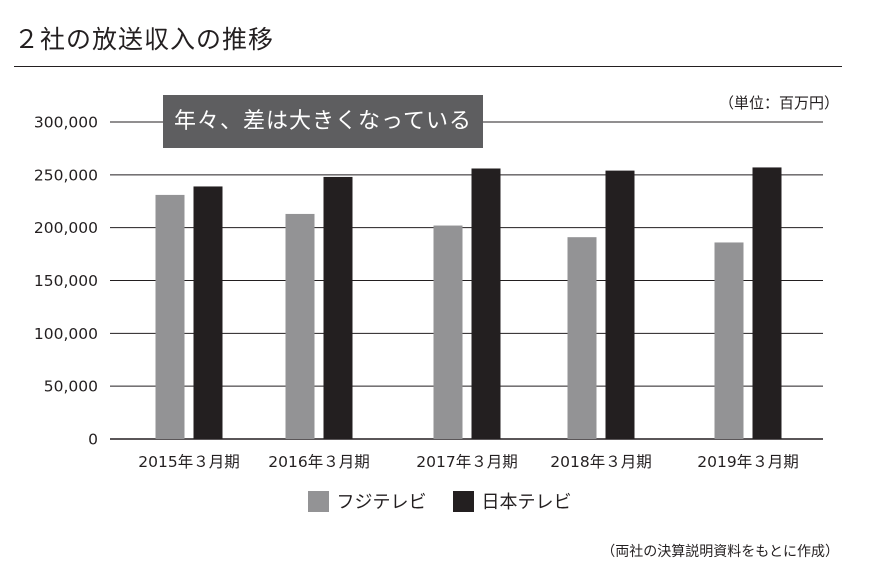 This screenshot has height=585, width=879. Describe the element at coordinates (526, 502) in the screenshot. I see `legend-label-ntv: 日本テレビ` at that location.